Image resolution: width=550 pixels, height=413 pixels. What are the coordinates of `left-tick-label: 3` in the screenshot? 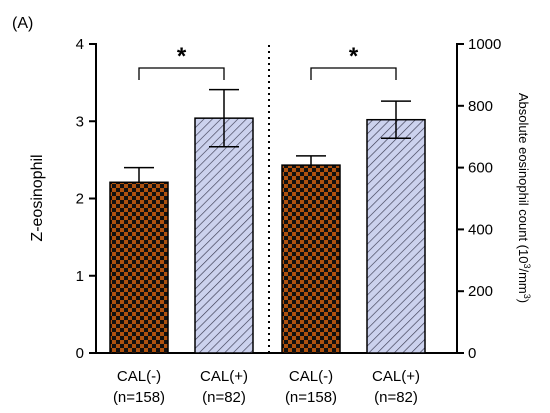 It's located at (80, 121).